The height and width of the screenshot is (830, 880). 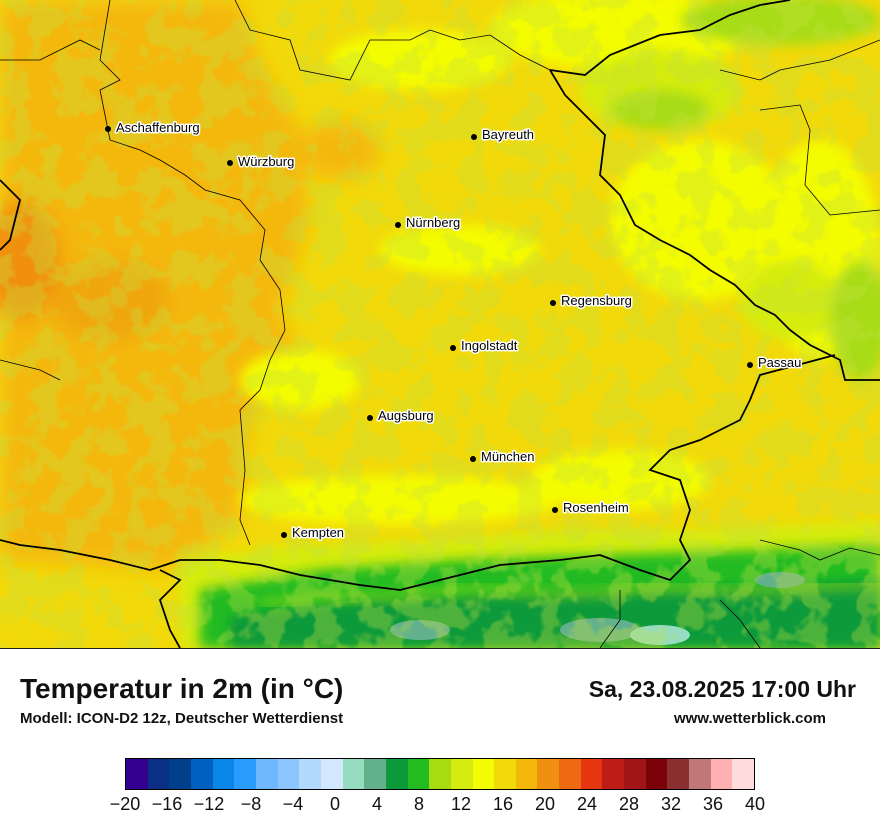 What do you see at coordinates (182, 688) in the screenshot?
I see `map-title: Temperatur in 2m (in °C)` at bounding box center [182, 688].